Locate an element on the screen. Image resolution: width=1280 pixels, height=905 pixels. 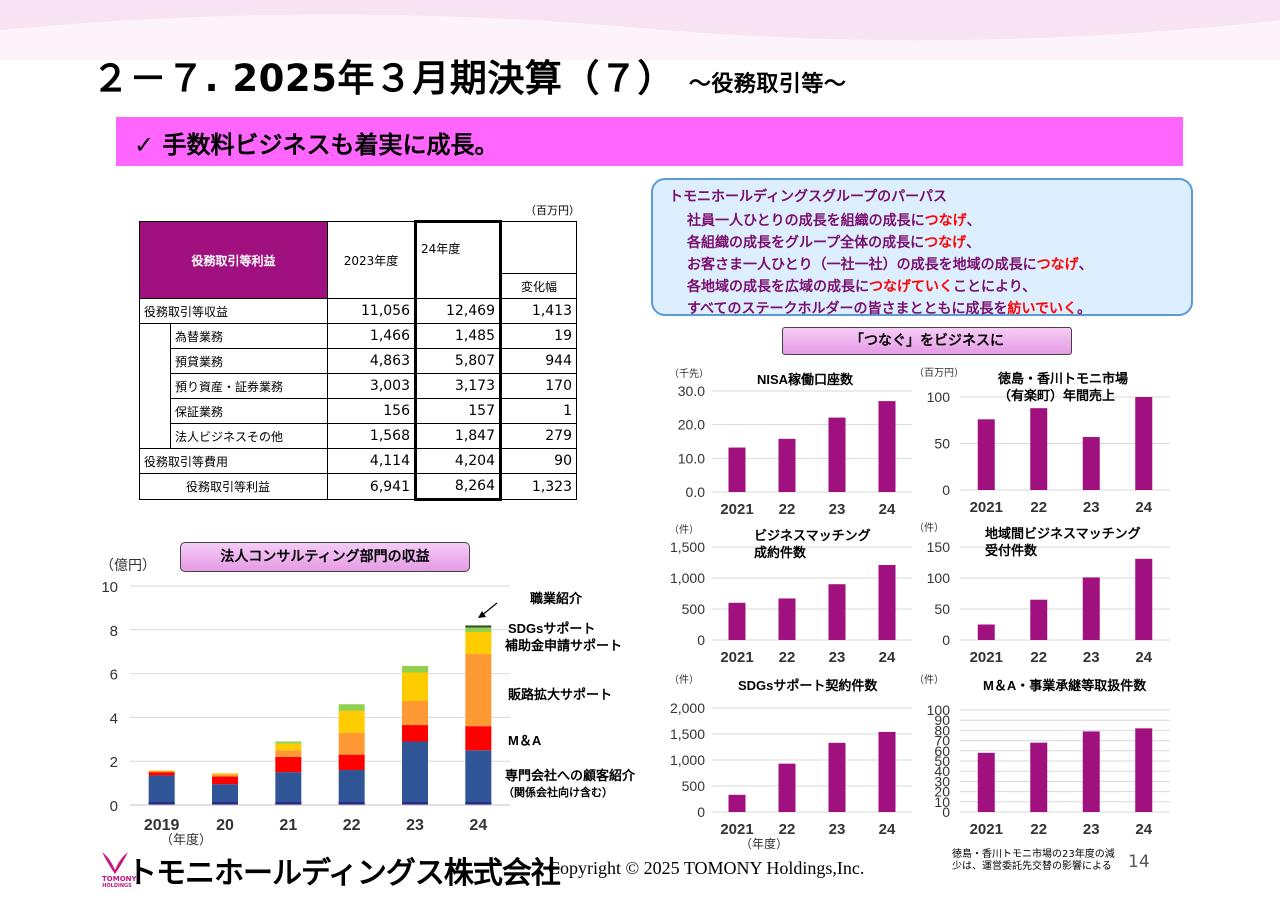
table-row: 為替業務 1,466 1,485 19 is located at coordinates (358, 336).